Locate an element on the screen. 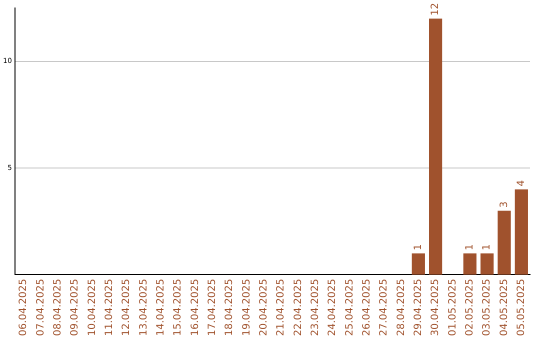 This screenshot has width=540, height=340. x-tick-label: 14.04.2025 is located at coordinates (160, 307).